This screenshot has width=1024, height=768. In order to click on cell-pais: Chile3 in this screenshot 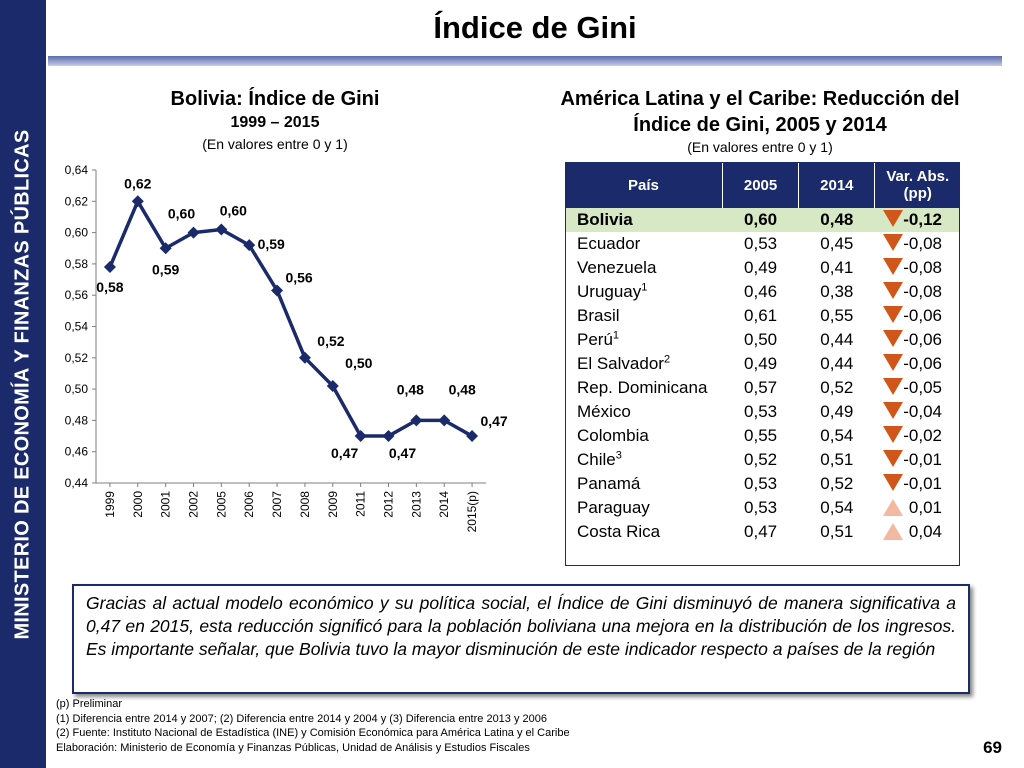, I will do `click(643, 460)`.